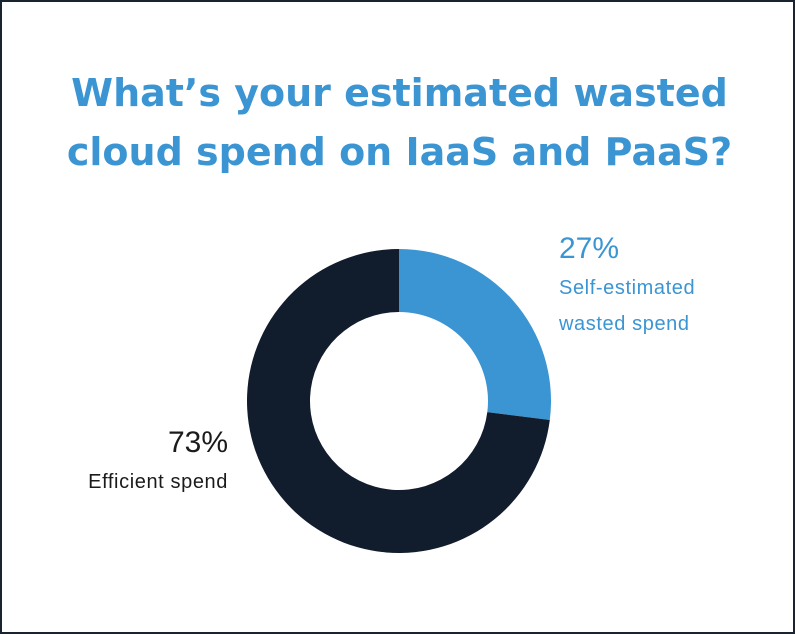 Image resolution: width=795 pixels, height=634 pixels. I want to click on chart-title-line-2: cloud spend on IaaS and PaaS?, so click(399, 152).